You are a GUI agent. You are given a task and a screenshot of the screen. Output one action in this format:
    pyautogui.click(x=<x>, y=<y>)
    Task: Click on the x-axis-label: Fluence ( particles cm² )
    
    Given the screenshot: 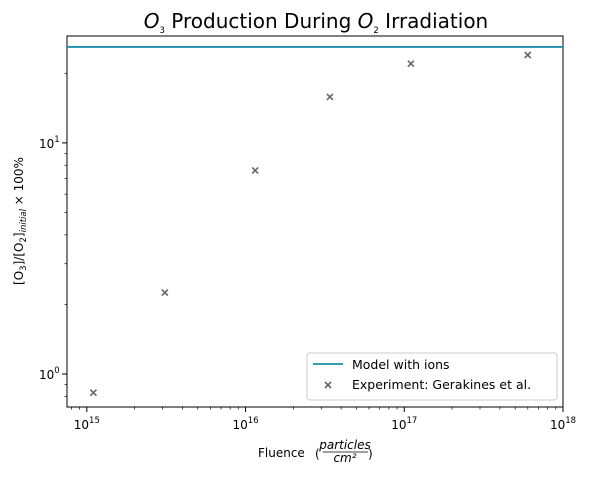 What is the action you would take?
    pyautogui.click(x=315, y=451)
    